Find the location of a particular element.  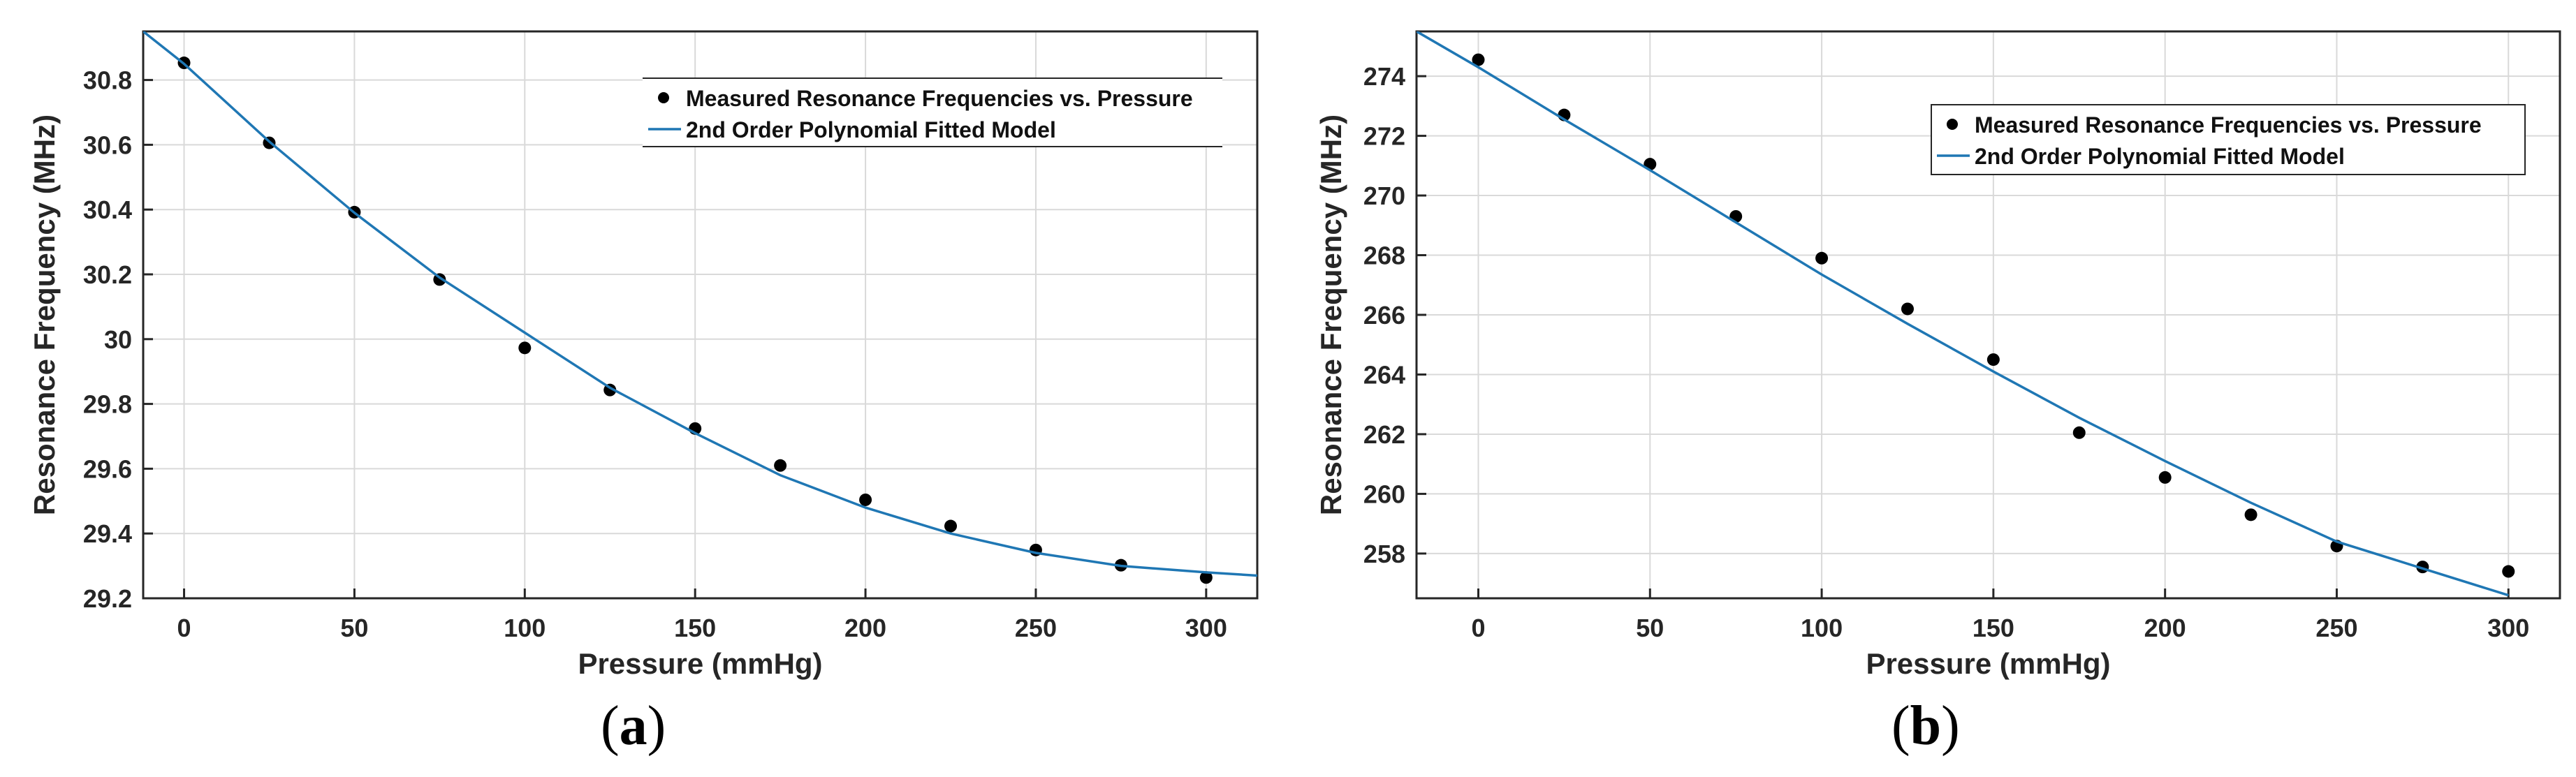

y-tick-label: 262 is located at coordinates (1384, 434).